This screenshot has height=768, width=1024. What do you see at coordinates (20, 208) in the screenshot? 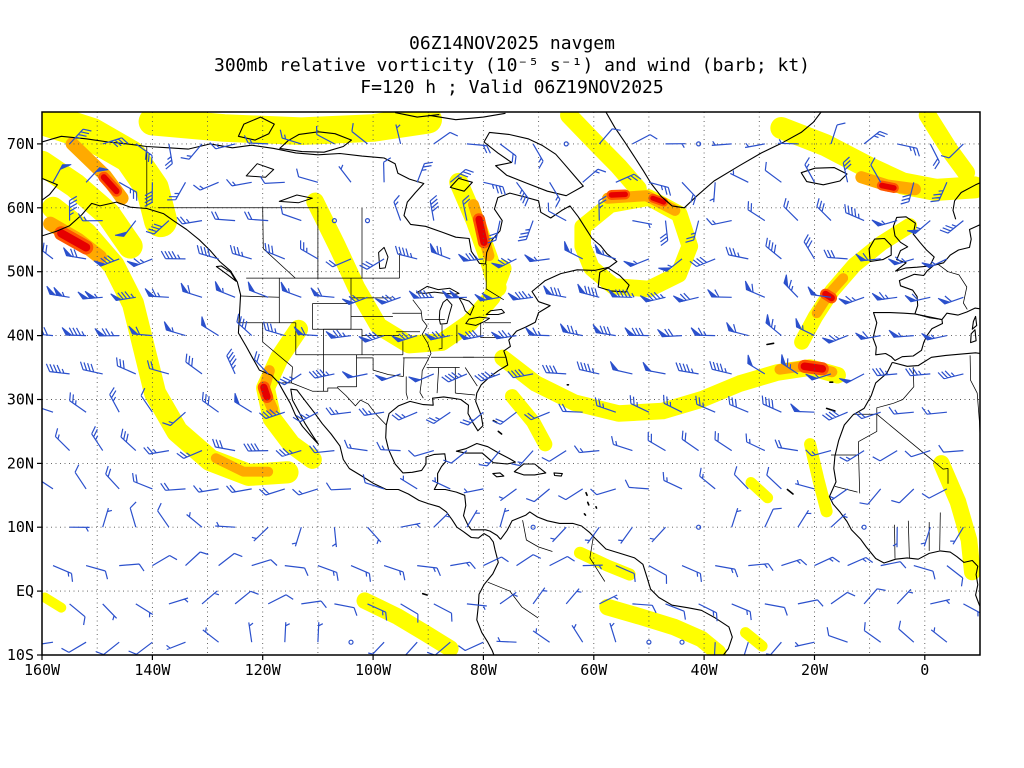
I see `lat-axis-label: 60N` at bounding box center [20, 208].